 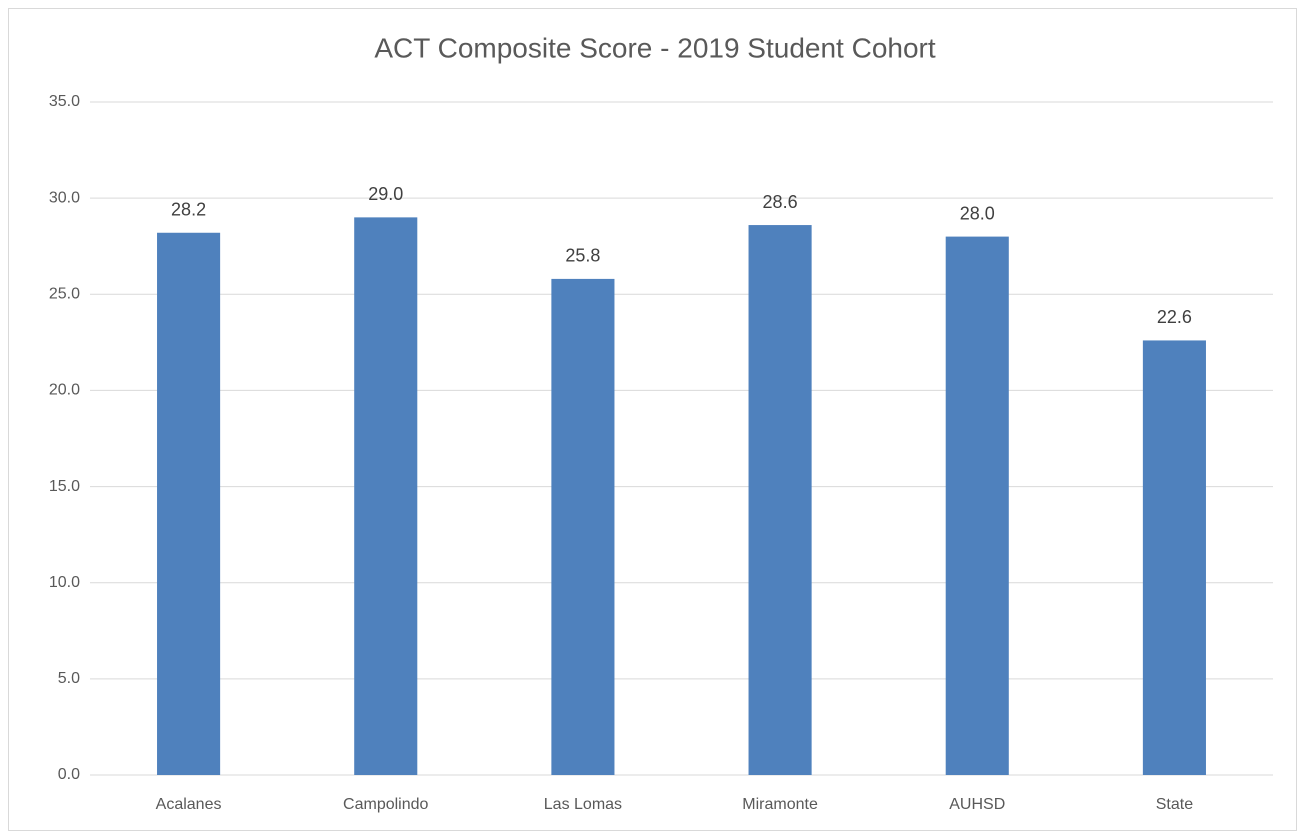 What do you see at coordinates (977, 213) in the screenshot?
I see `data-label: 28.0` at bounding box center [977, 213].